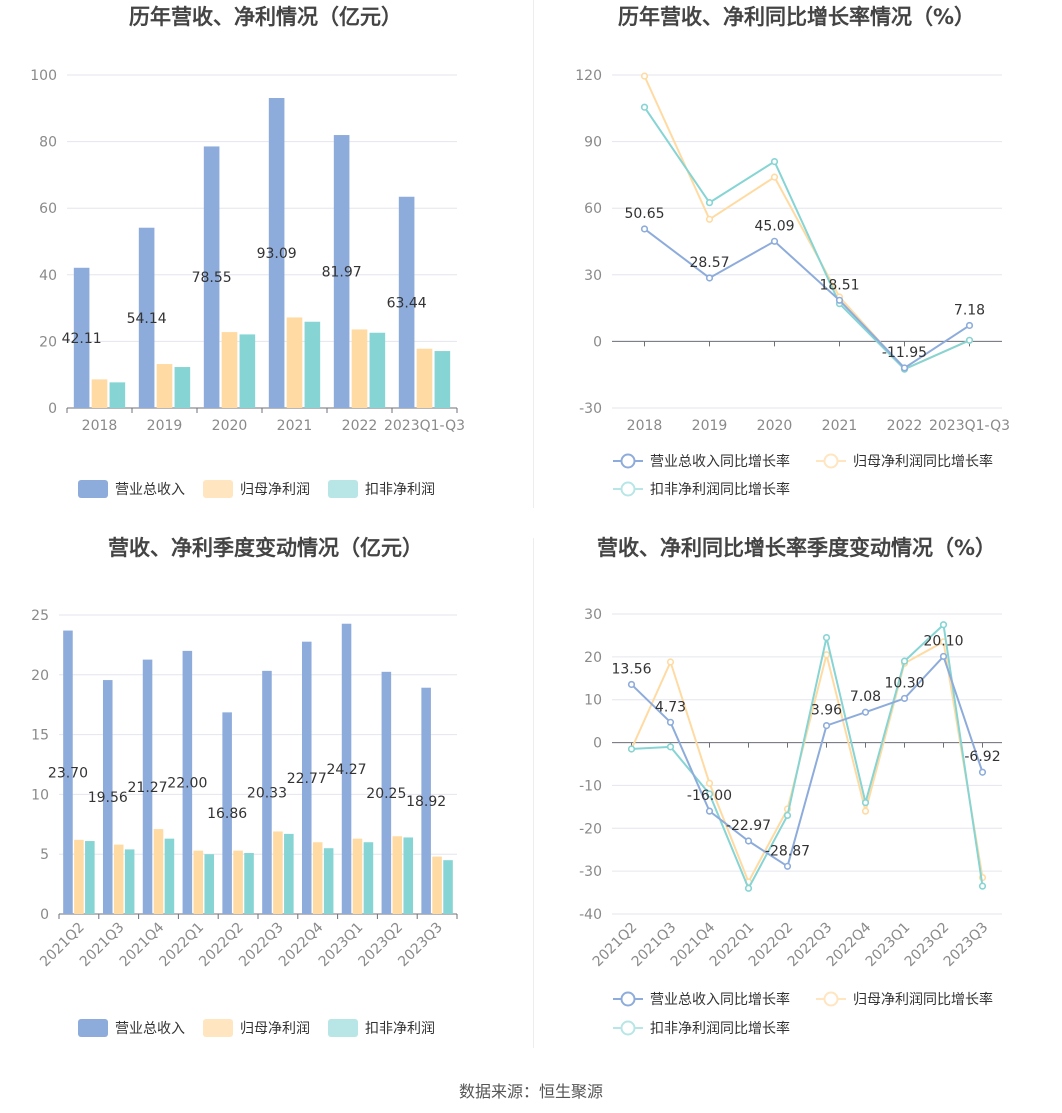 The image size is (1062, 1113). What do you see at coordinates (796, 548) in the screenshot?
I see `chart-title: 营收、净利同比增长率季度变动情况（%）` at bounding box center [796, 548].